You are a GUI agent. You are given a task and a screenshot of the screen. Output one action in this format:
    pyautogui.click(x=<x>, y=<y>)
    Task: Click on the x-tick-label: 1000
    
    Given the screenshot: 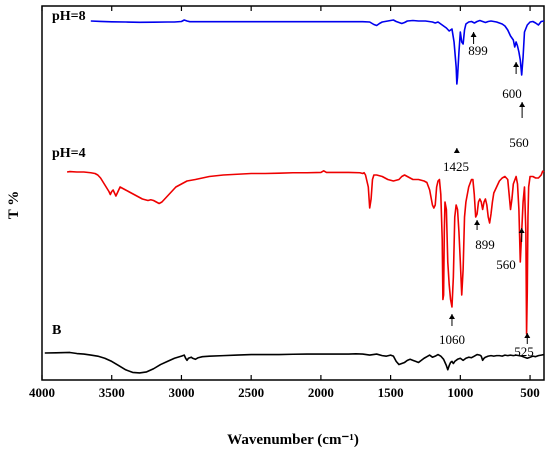 What is the action you would take?
    pyautogui.click(x=460, y=392)
    